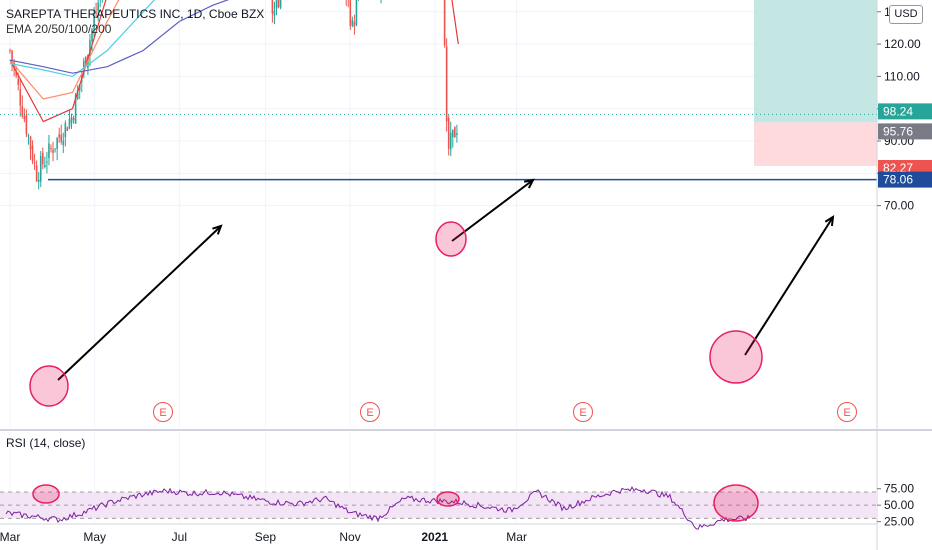 The width and height of the screenshot is (932, 550). What do you see at coordinates (899, 206) in the screenshot?
I see `price-axis-label: 70.00` at bounding box center [899, 206].